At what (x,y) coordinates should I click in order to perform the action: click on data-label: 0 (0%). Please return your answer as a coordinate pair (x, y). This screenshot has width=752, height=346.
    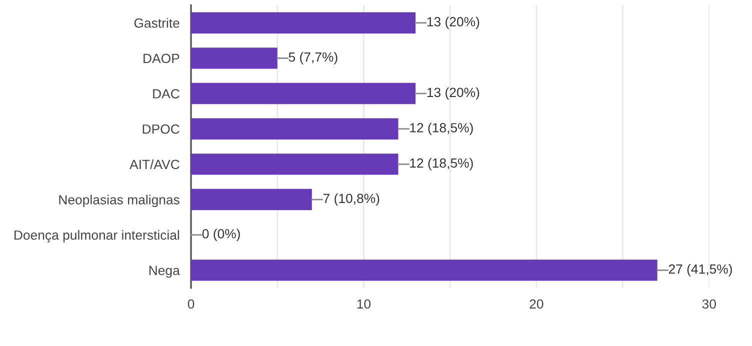
    Looking at the image, I should click on (221, 235).